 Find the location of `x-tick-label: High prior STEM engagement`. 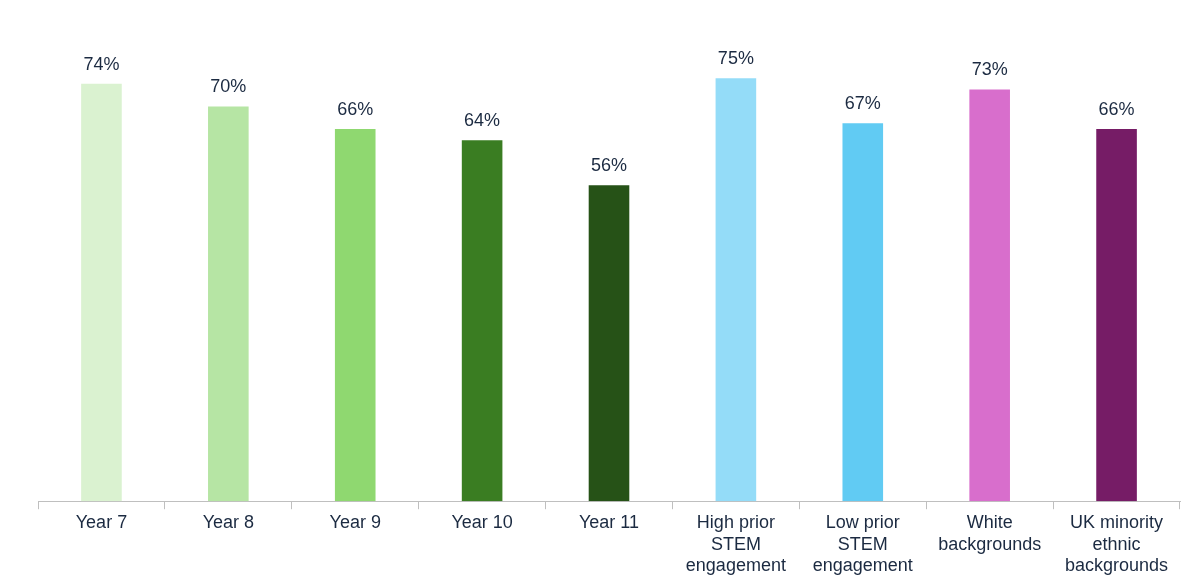

x-tick-label: High prior STEM engagement is located at coordinates (735, 543).